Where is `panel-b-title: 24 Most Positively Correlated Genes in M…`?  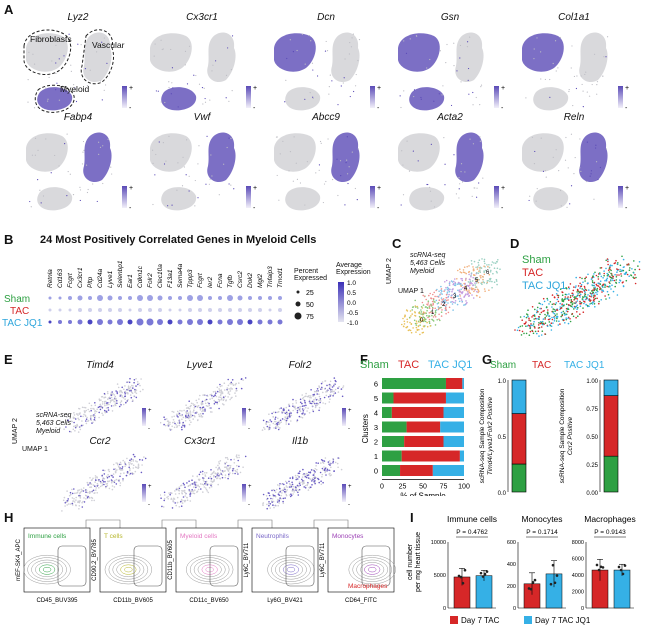 panel-b-title: 24 Most Positively Correlated Genes in M… is located at coordinates (178, 240).